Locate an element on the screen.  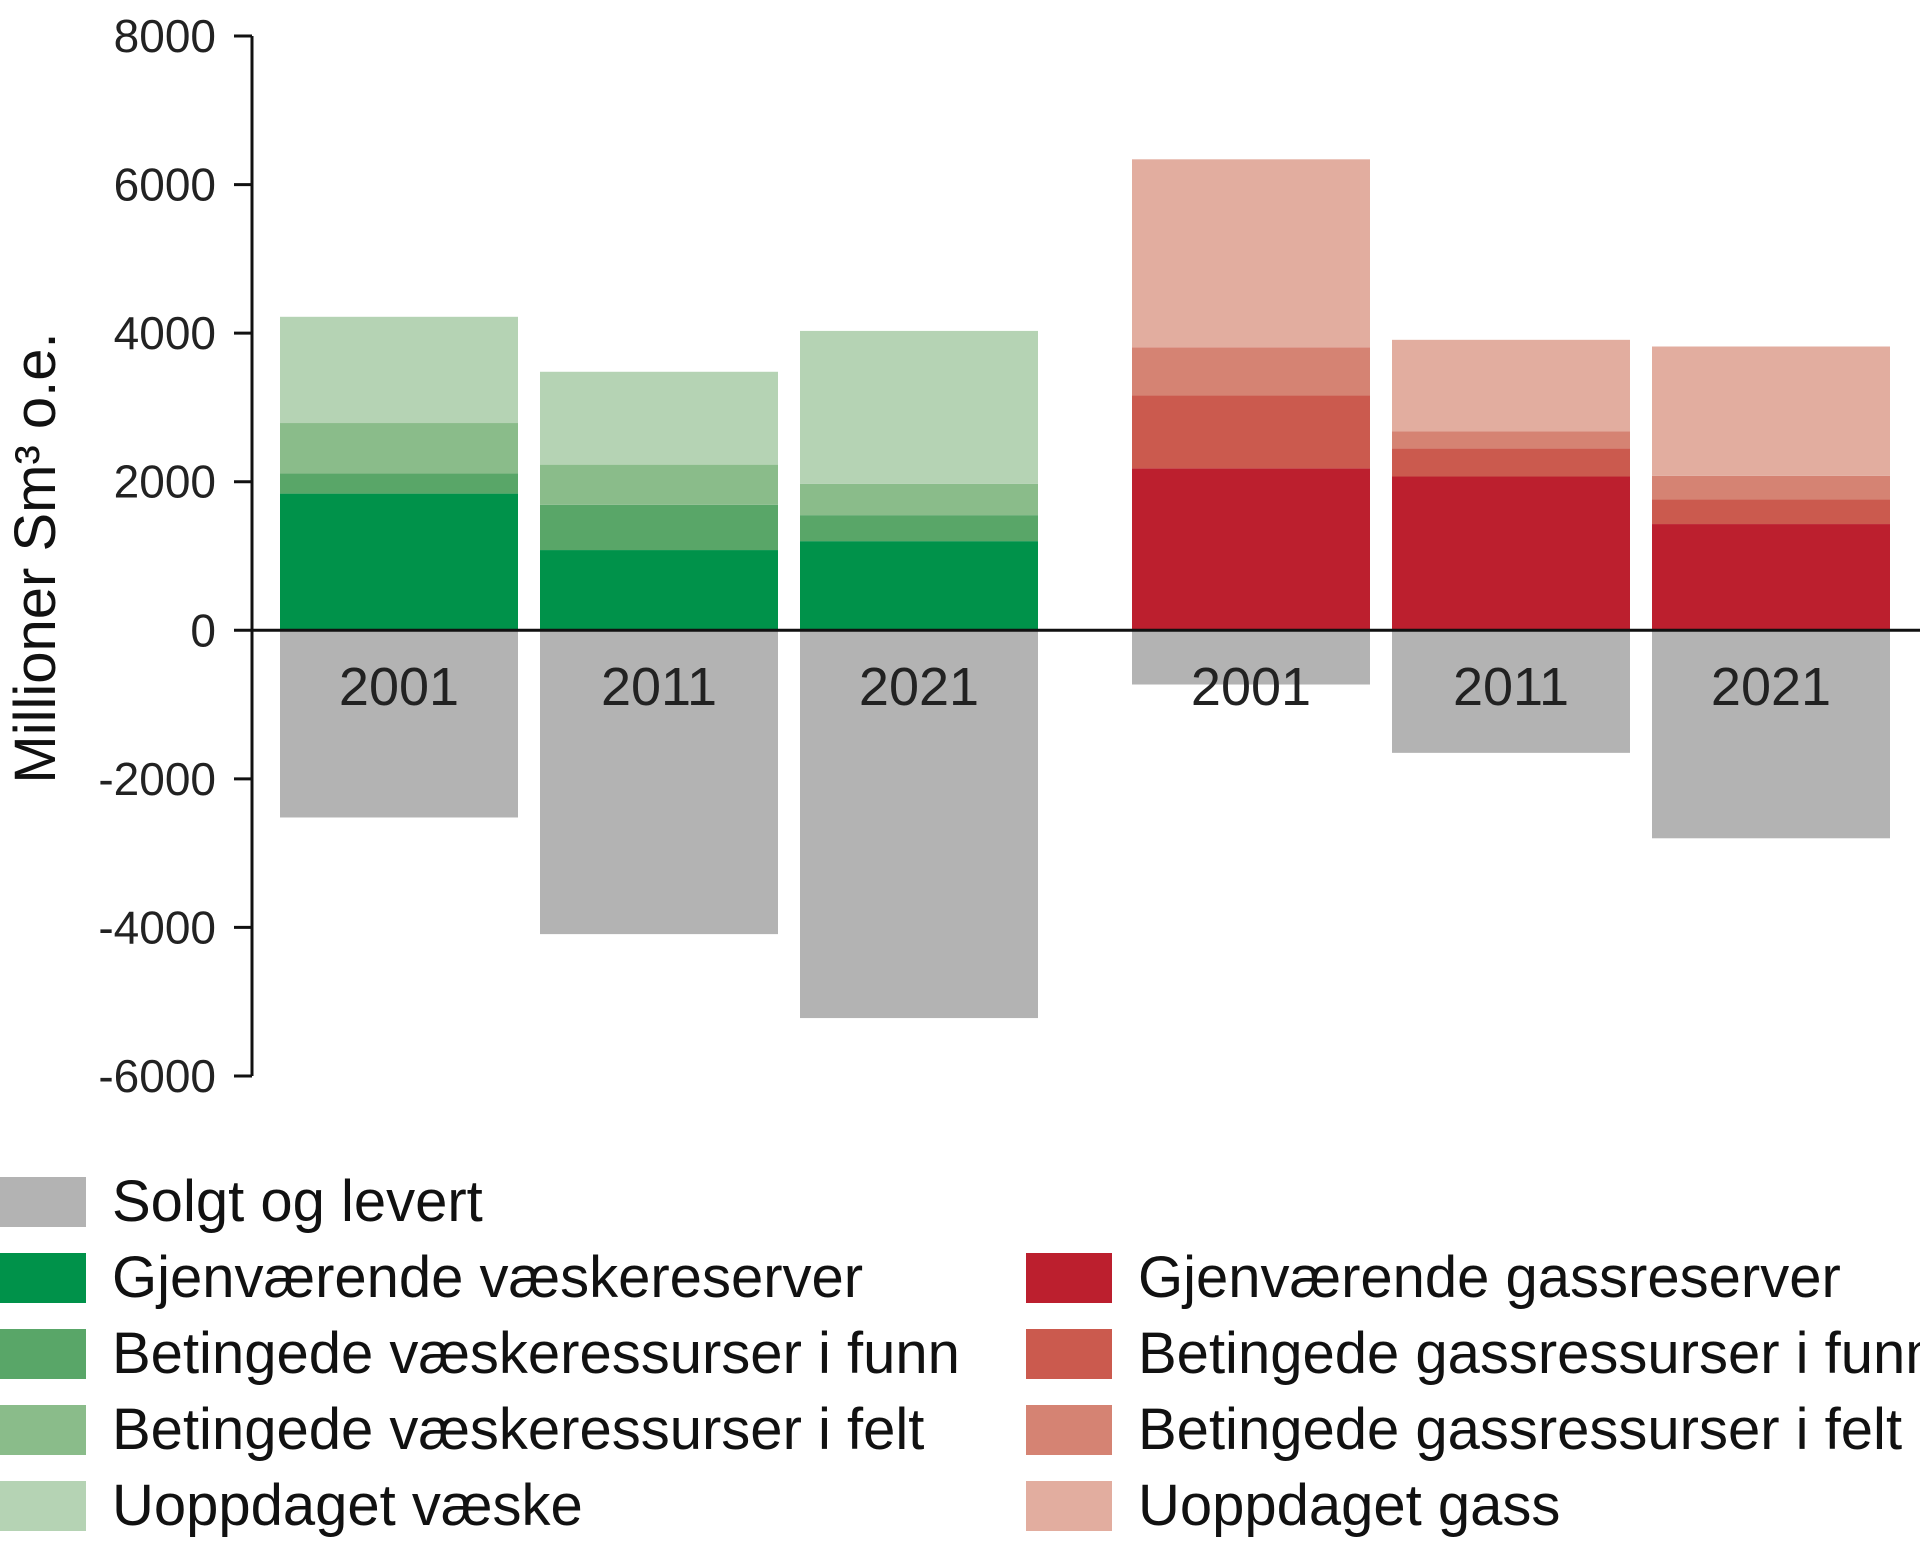
year-label-væske-2021: 2021 is located at coordinates (919, 687).